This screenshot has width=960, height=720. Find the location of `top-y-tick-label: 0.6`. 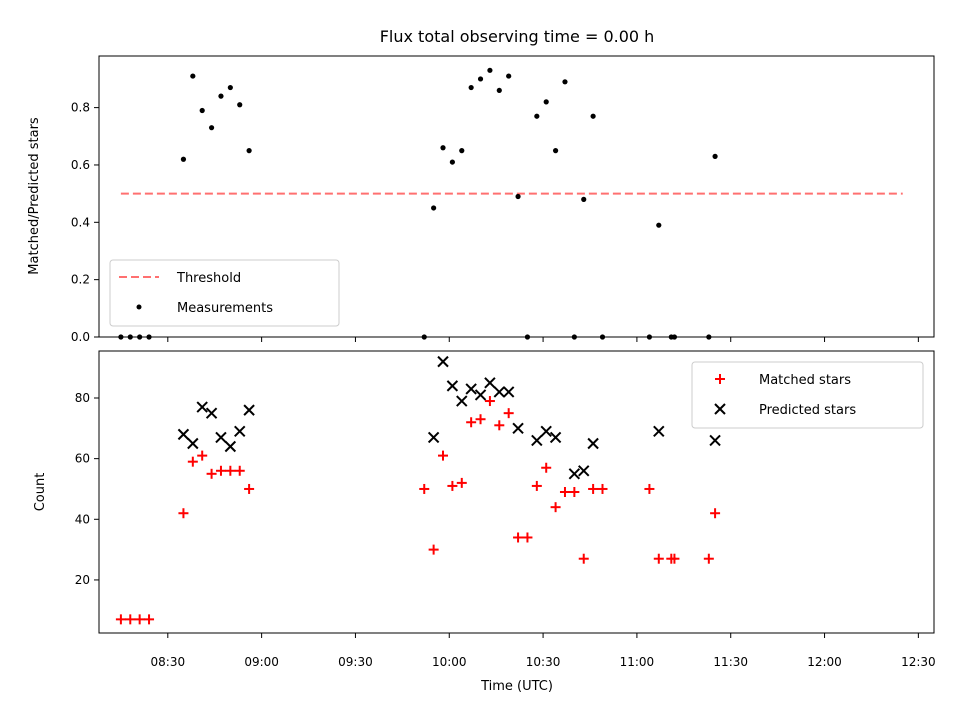

top-y-tick-label: 0.6 is located at coordinates (80, 165).